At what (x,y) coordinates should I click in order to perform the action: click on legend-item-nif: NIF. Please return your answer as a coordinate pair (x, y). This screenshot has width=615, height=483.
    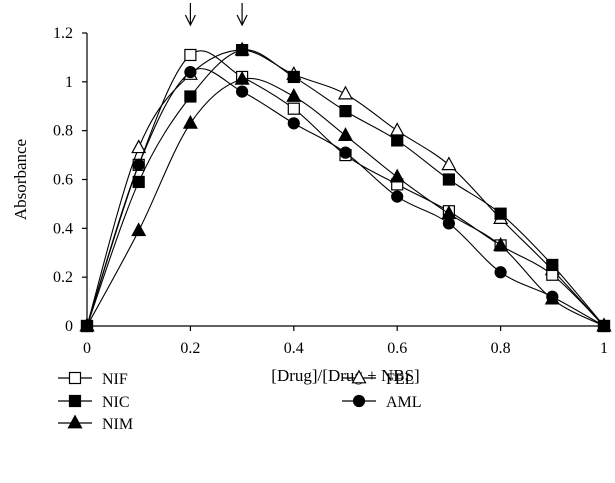
    Looking at the image, I should click on (93, 379).